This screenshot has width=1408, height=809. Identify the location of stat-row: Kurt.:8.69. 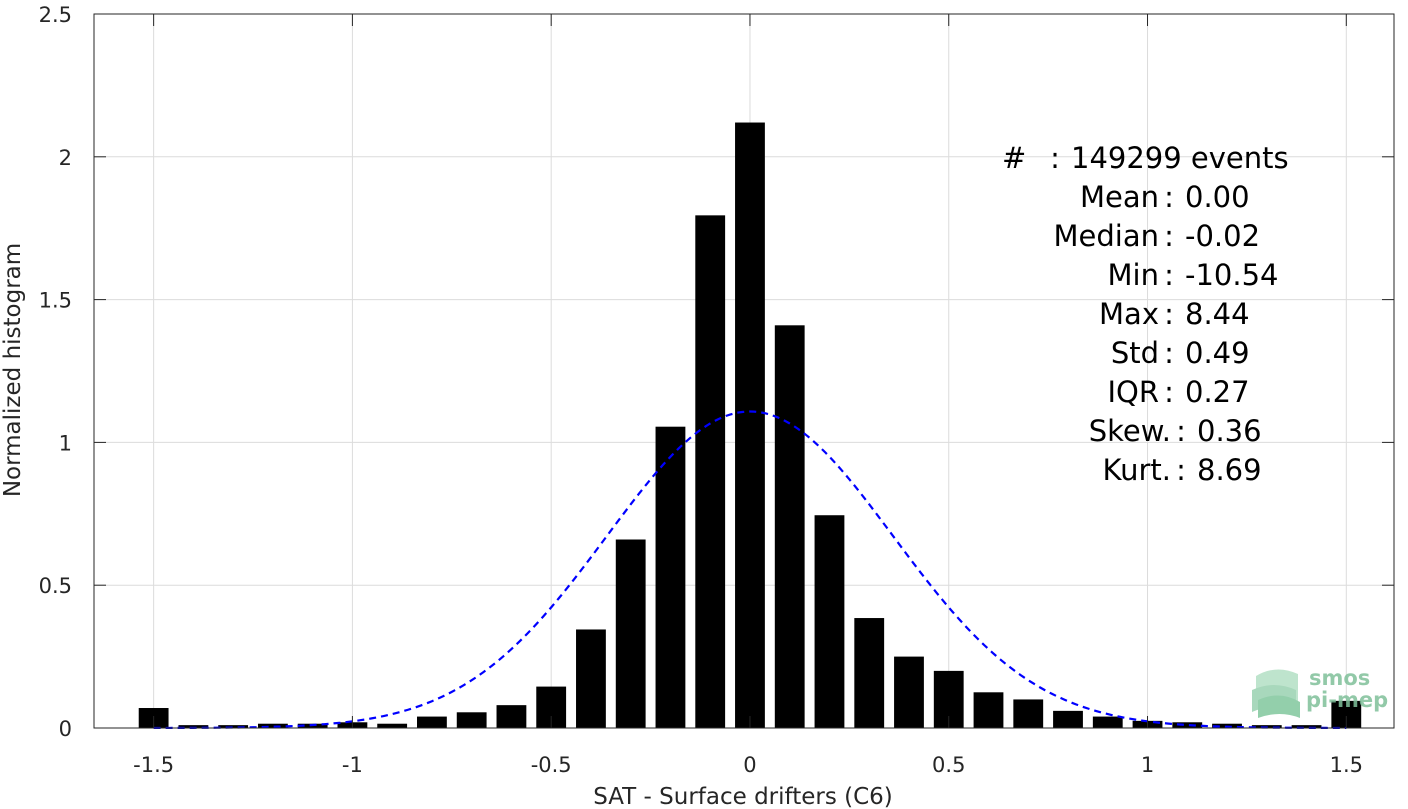
(1182, 470).